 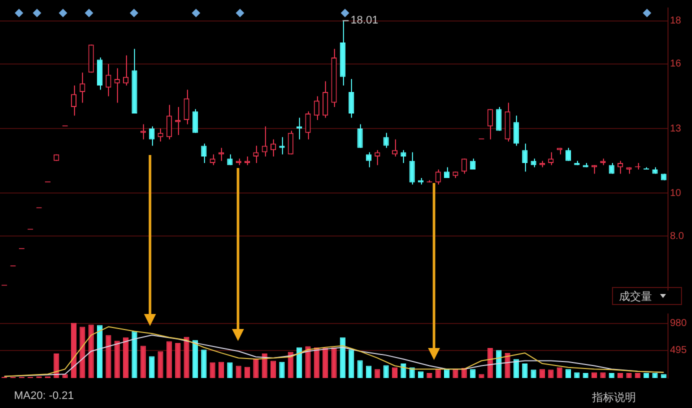 I want to click on text: 成交量, so click(x=635, y=297).